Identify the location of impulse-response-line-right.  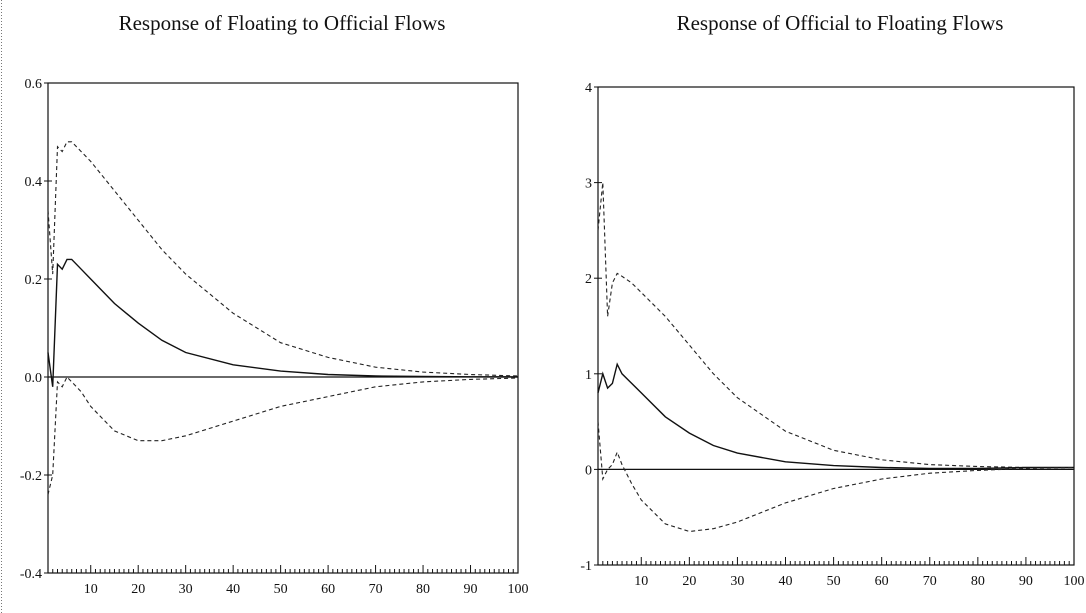
(835, 416).